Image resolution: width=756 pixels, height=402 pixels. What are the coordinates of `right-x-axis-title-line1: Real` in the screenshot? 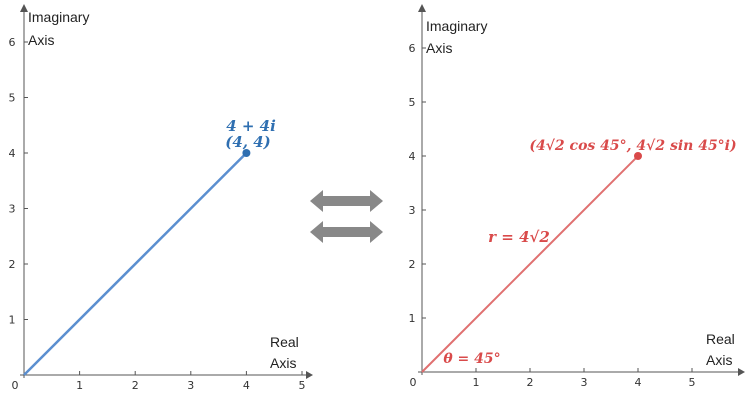 It's located at (720, 339).